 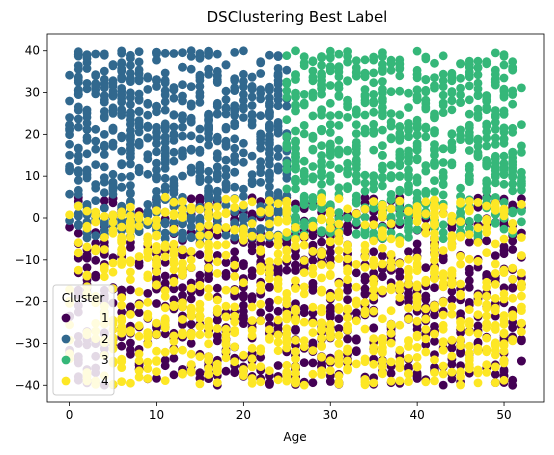 What do you see at coordinates (105, 318) in the screenshot?
I see `legend-label: 1` at bounding box center [105, 318].